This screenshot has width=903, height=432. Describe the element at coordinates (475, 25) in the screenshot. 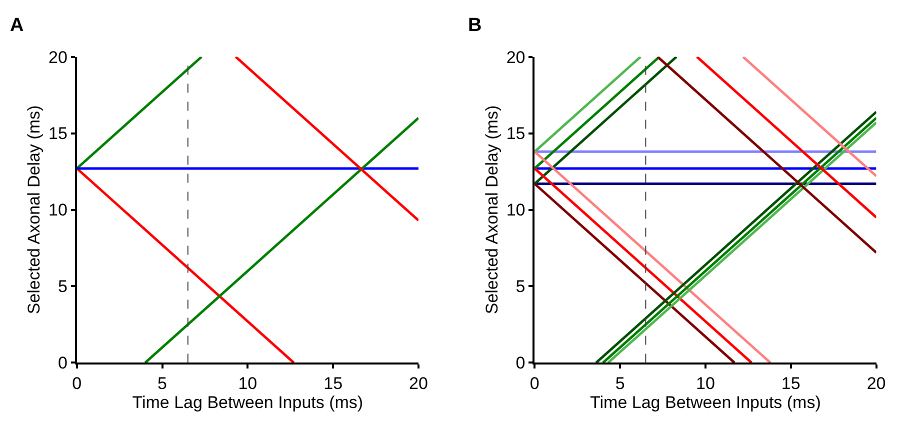

I see `chart-title: B` at that location.